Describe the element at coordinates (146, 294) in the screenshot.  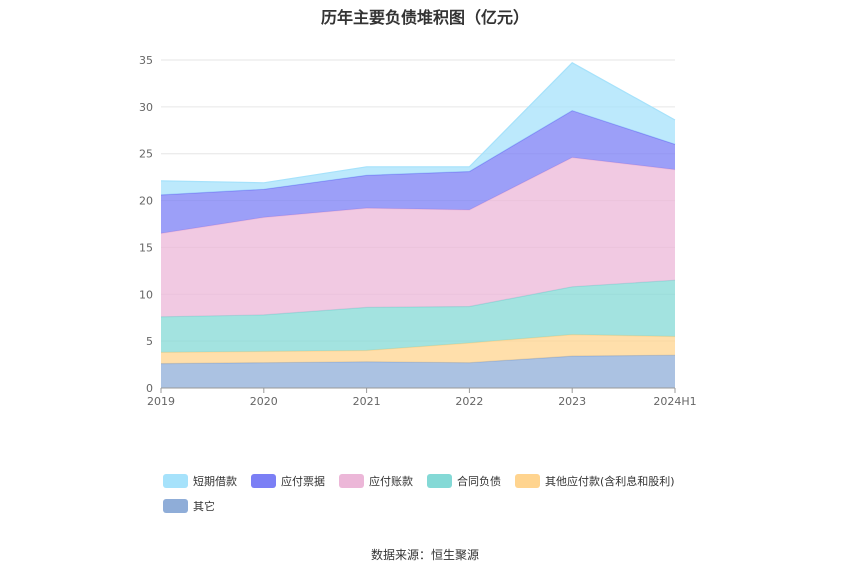
I see `y-tick-label: 10` at that location.